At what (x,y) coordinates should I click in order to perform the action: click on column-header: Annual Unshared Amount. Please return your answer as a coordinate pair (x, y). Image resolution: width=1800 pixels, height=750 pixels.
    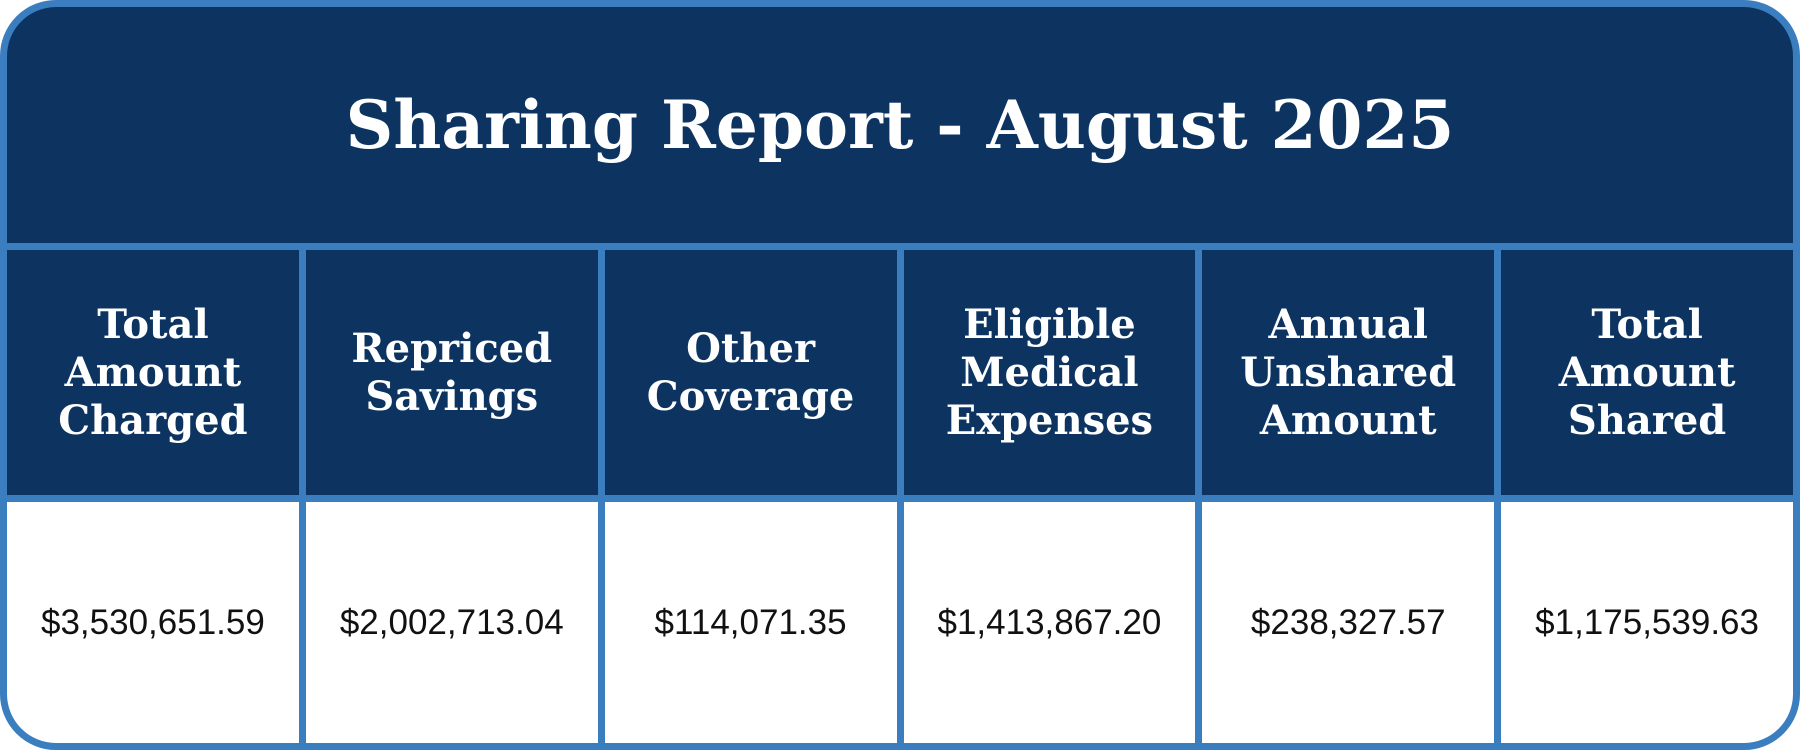
    Looking at the image, I should click on (1348, 372).